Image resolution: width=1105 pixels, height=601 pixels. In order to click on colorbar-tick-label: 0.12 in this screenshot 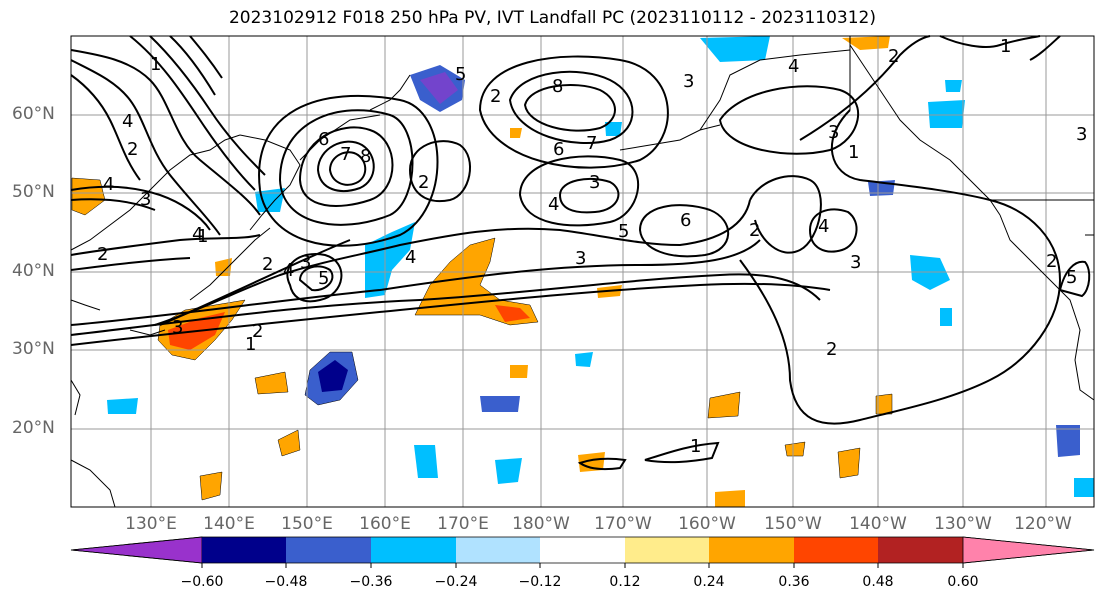, I will do `click(625, 582)`.